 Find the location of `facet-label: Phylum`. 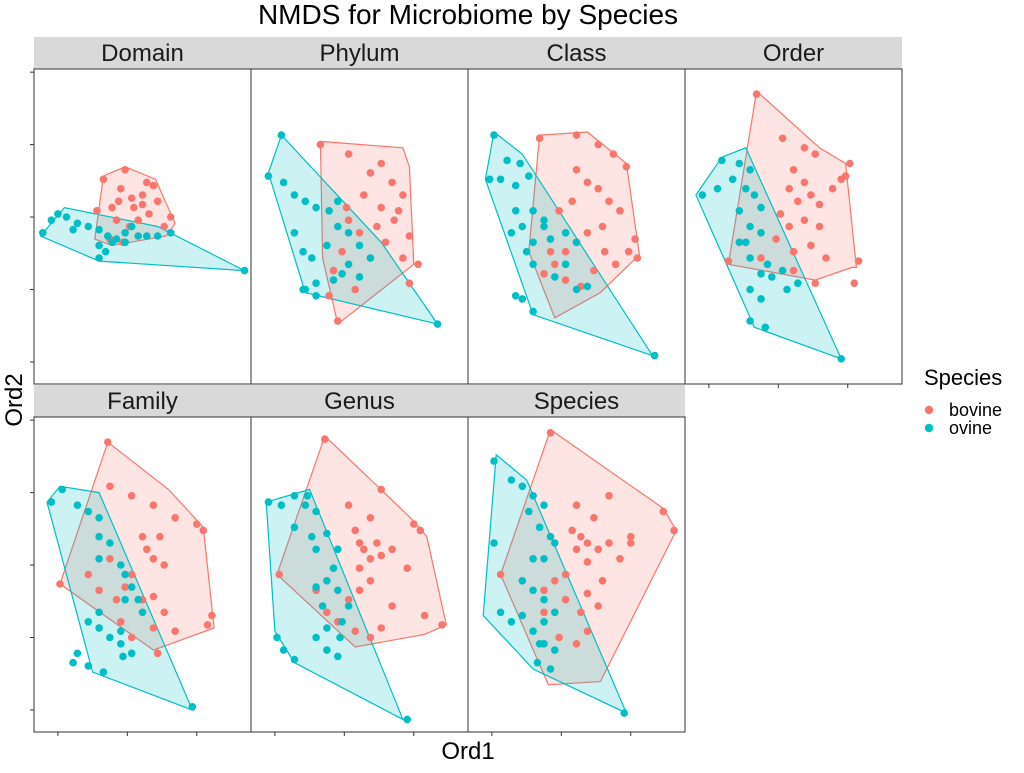

facet-label: Phylum is located at coordinates (359, 53).